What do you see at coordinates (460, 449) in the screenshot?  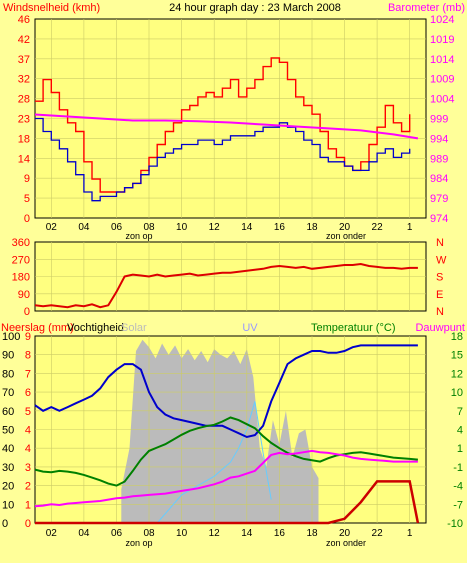 I see `temperature-tick-label: 1` at bounding box center [460, 449].